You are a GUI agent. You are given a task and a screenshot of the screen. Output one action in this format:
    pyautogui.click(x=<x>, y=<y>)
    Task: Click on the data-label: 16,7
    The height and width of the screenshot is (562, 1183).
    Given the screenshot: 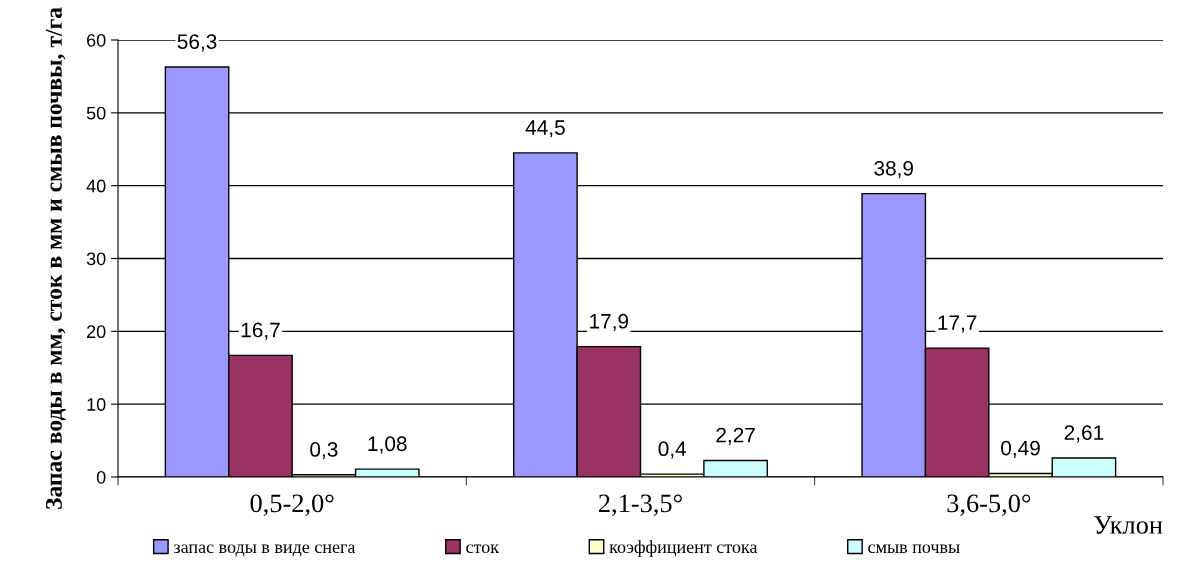 What is the action you would take?
    pyautogui.click(x=260, y=331)
    